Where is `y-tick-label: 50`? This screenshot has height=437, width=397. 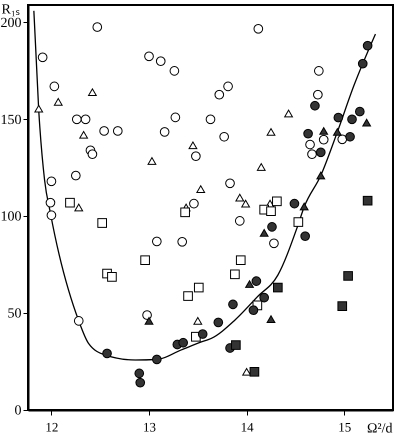 y-tick-label: 50 is located at coordinates (15, 314).